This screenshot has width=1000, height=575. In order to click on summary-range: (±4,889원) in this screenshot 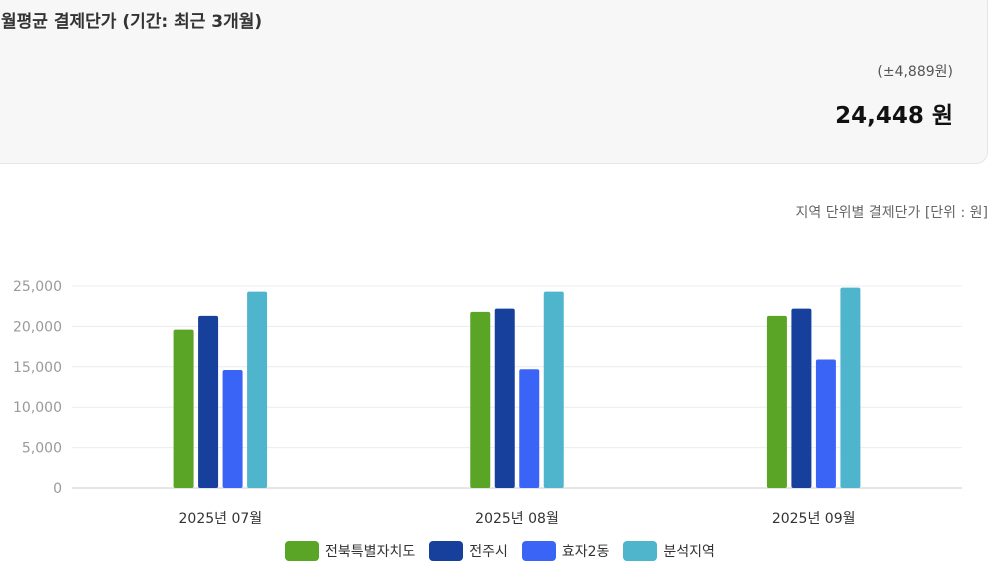, I will do `click(915, 72)`.